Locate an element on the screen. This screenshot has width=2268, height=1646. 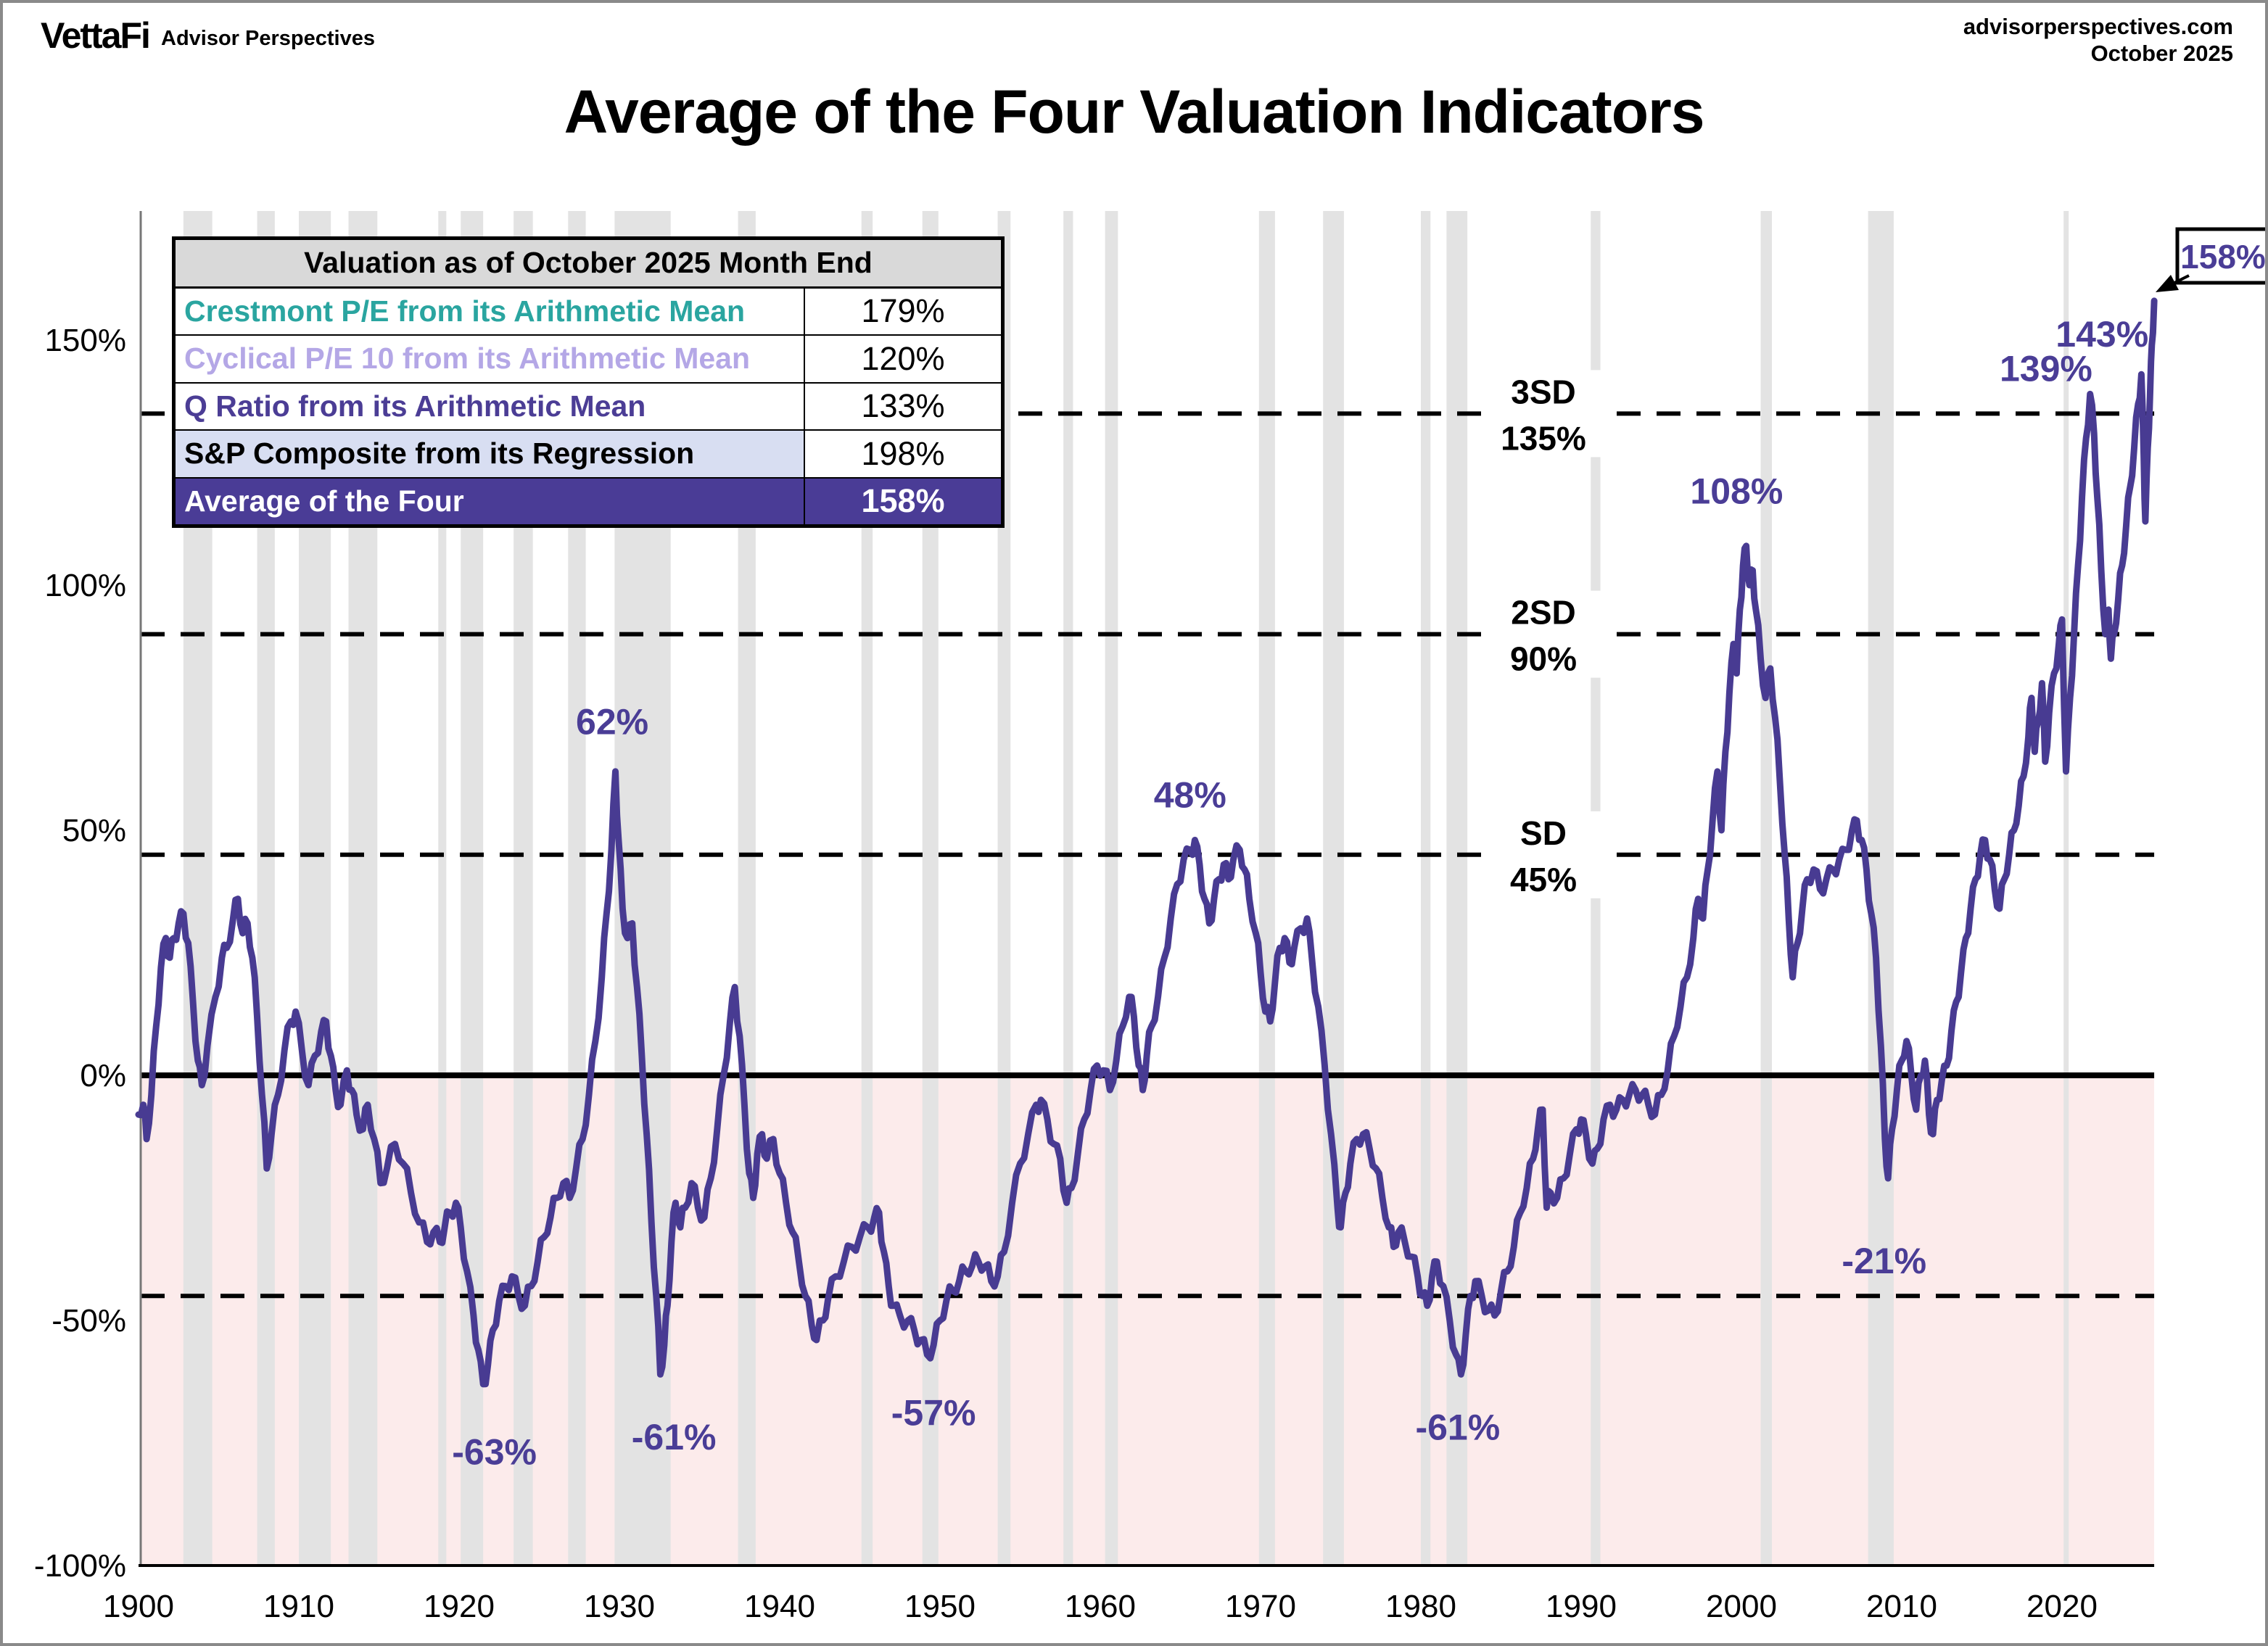
sd-label: SD is located at coordinates (1543, 833).